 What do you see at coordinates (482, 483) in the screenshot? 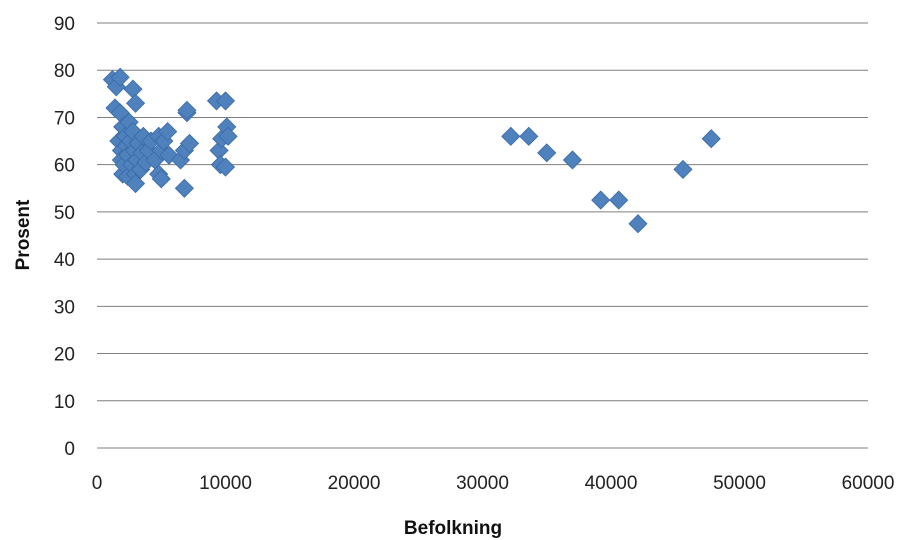
I see `x-tick-label-30000: 30000` at bounding box center [482, 483].